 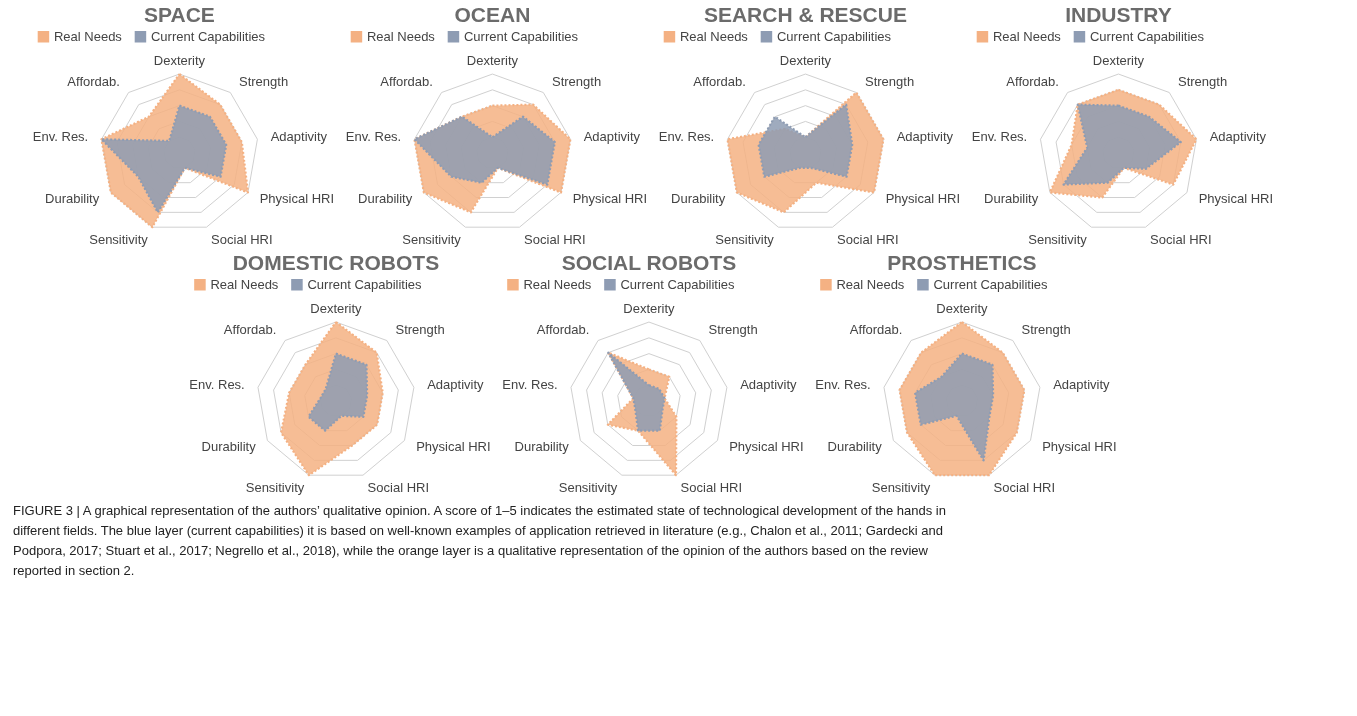 What do you see at coordinates (962, 262) in the screenshot?
I see `chart-title: PROSTHETICS` at bounding box center [962, 262].